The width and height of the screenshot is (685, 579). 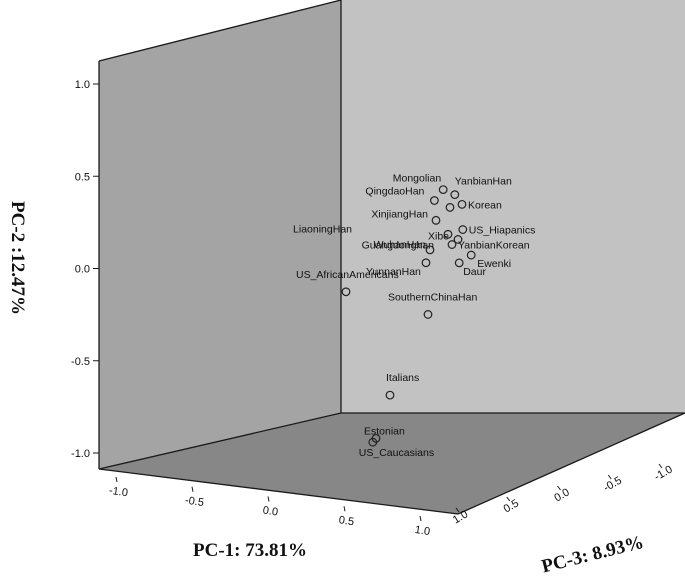 What do you see at coordinates (474, 272) in the screenshot?
I see `point-label: Daur` at bounding box center [474, 272].